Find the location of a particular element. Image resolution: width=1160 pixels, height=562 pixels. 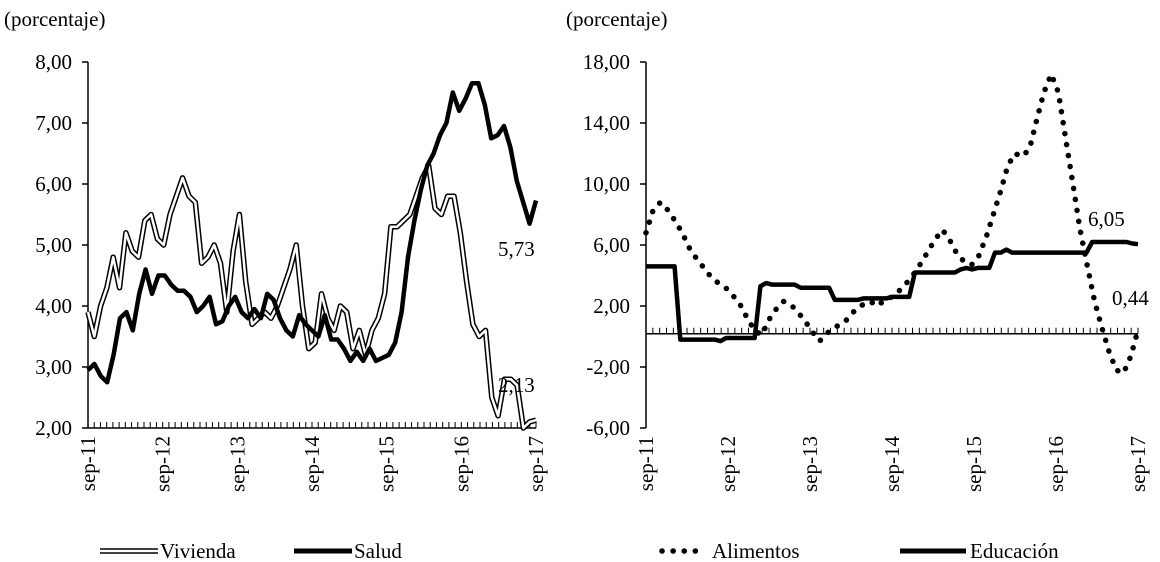

y-tick-label: 8,00 is located at coordinates (53, 62).